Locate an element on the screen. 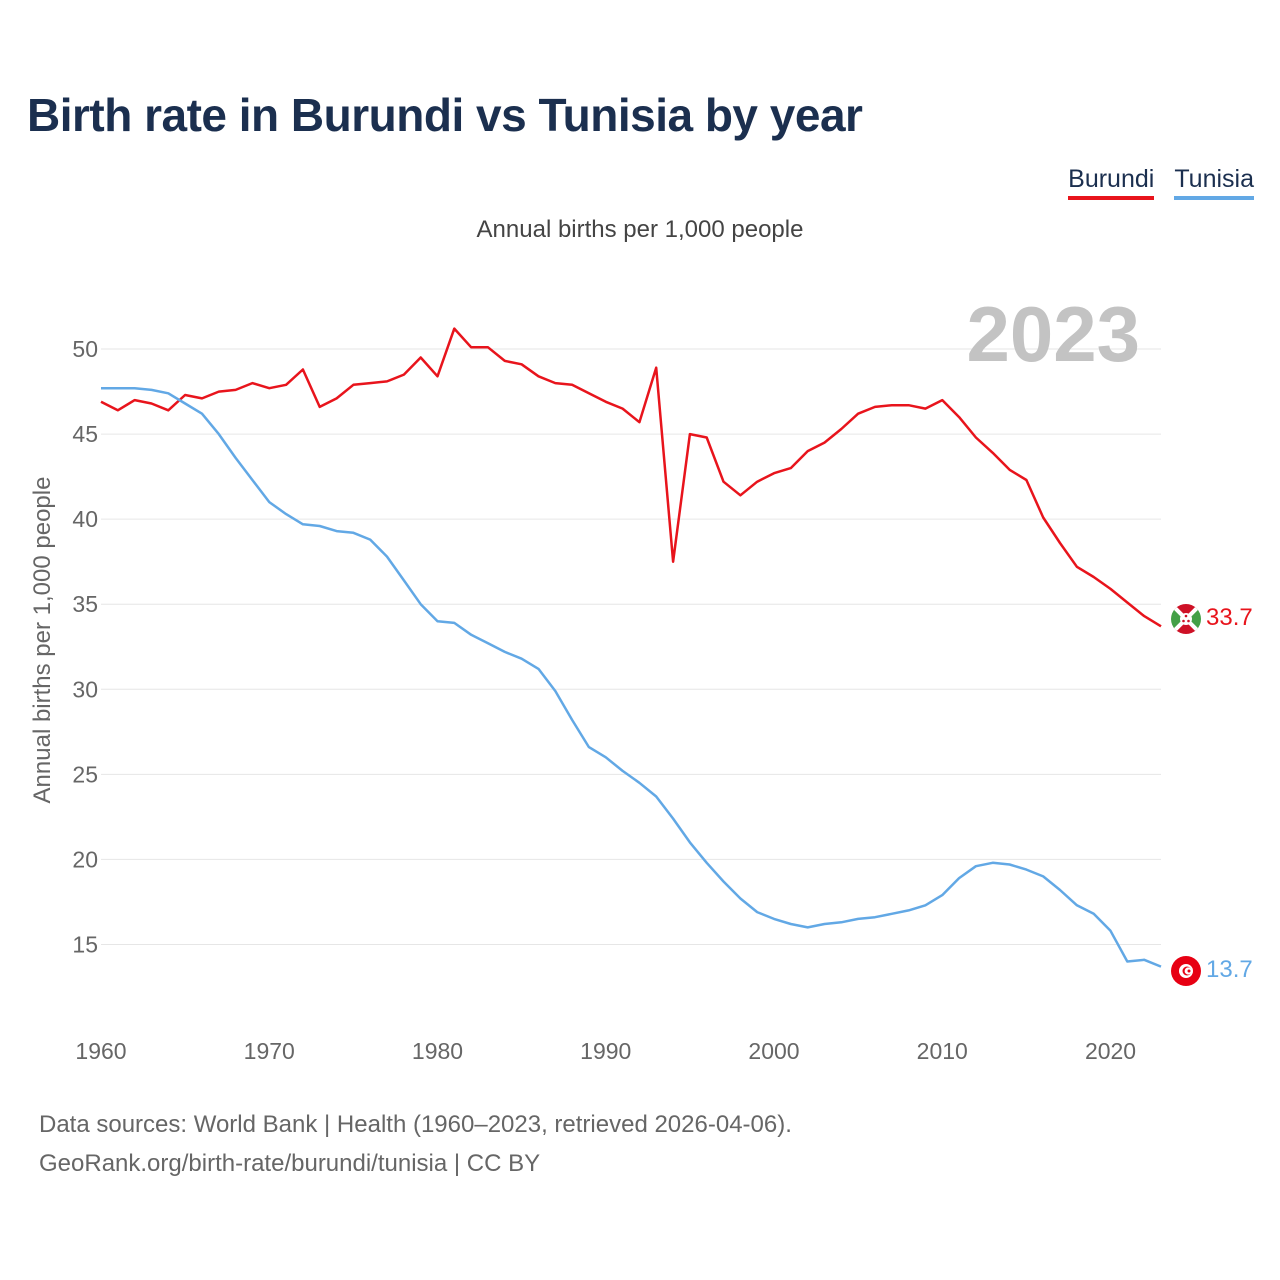  y-axis-label: Annual births per 1,000 people is located at coordinates (42, 640).